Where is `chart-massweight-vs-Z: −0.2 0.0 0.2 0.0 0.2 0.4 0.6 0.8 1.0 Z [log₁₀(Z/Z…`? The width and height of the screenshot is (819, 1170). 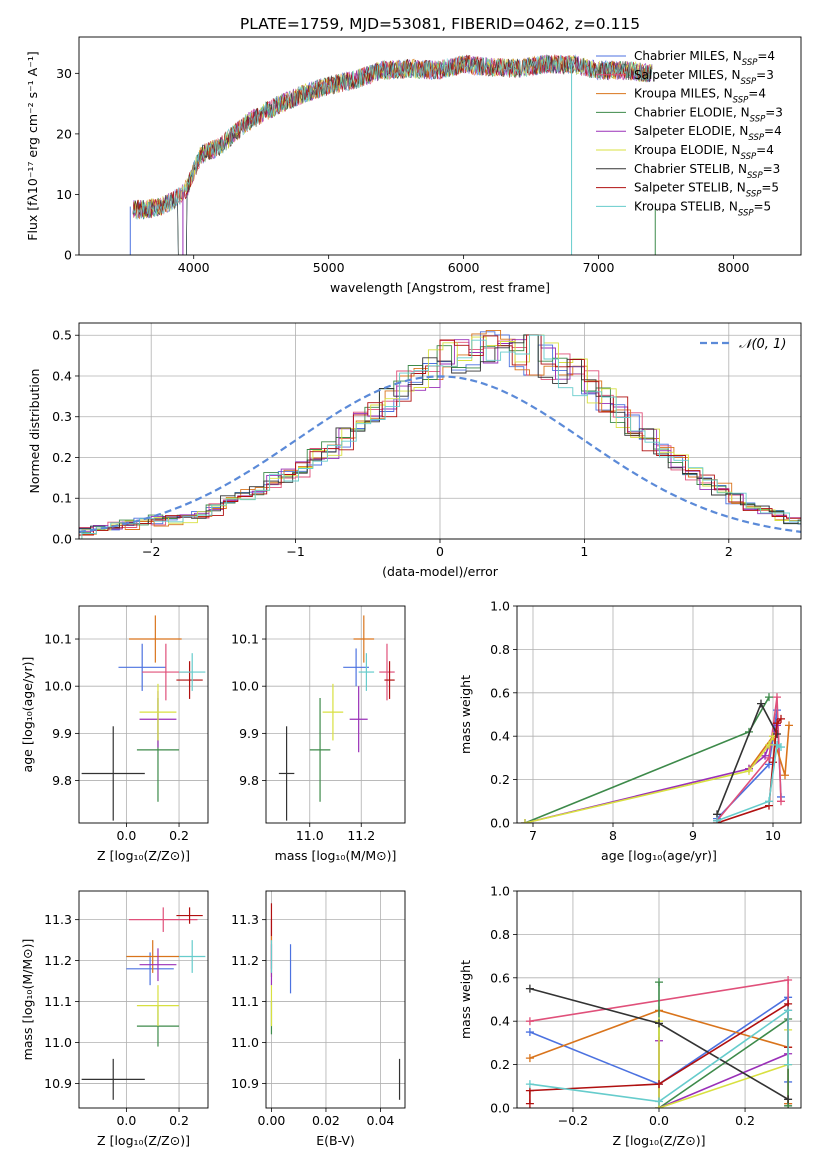
chart-massweight-vs-Z: −0.2 0.0 0.2 0.0 0.2 0.4 0.6 0.8 1.0 Z [log₁₀(Z/Z… is located at coordinates (630, 1016).